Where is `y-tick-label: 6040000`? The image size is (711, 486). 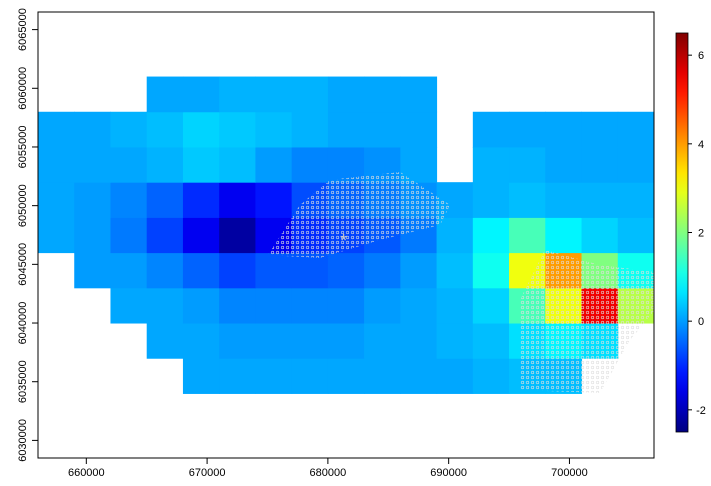
y-tick-label: 6040000 is located at coordinates (23, 323).